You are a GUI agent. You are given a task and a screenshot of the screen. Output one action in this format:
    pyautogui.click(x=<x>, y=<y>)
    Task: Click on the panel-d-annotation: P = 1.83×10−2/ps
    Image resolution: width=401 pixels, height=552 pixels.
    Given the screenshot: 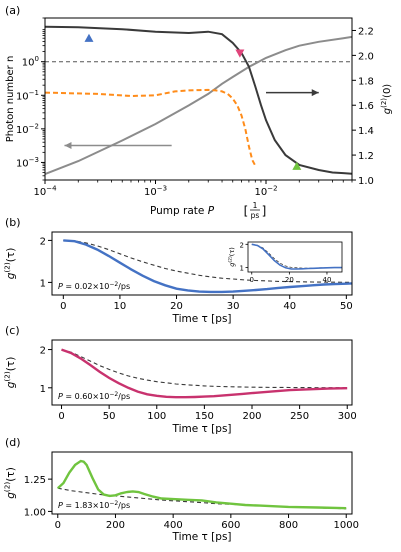 What is the action you would take?
    pyautogui.click(x=94, y=505)
    